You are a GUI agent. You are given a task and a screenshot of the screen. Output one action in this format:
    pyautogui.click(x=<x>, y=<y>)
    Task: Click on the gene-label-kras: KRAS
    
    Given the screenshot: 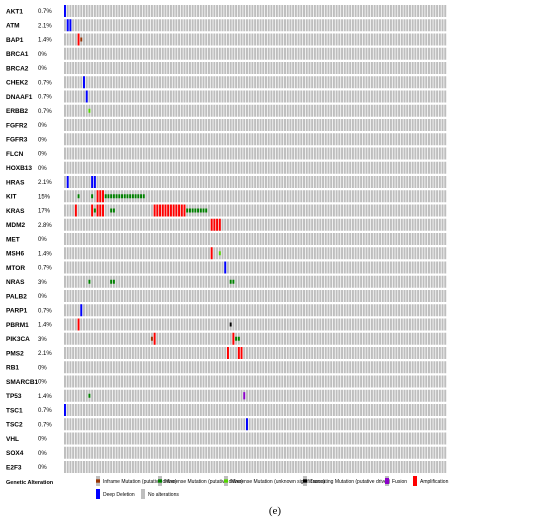 What is the action you would take?
    pyautogui.click(x=15, y=211)
    